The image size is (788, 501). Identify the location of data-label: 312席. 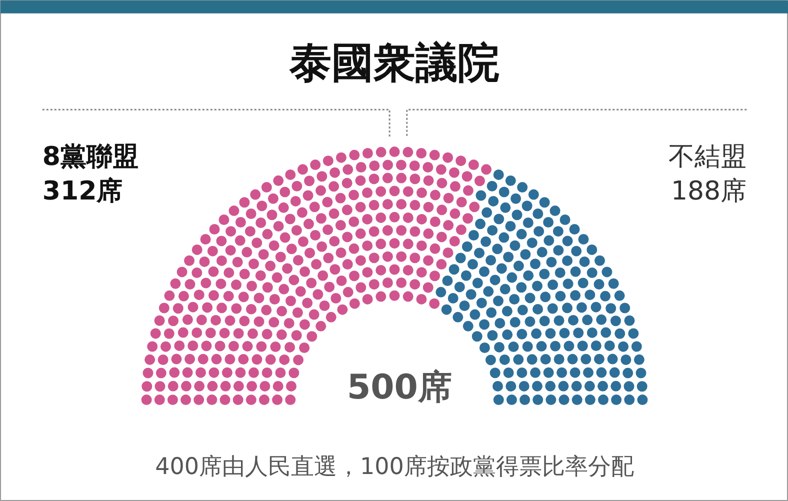
(82, 191).